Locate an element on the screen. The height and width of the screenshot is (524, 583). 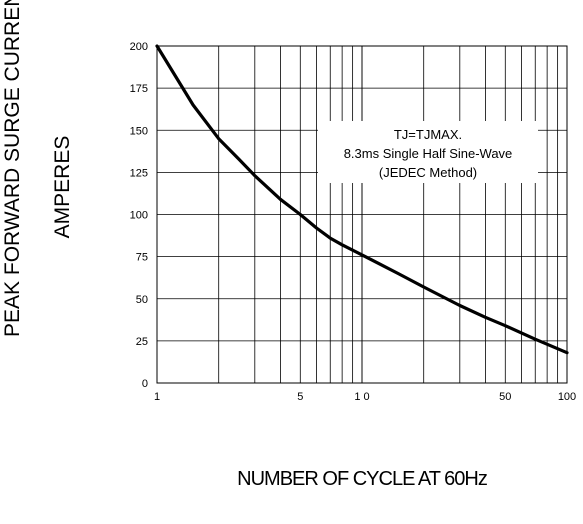
annotation-line: TJ=TJMAX. is located at coordinates (428, 134).